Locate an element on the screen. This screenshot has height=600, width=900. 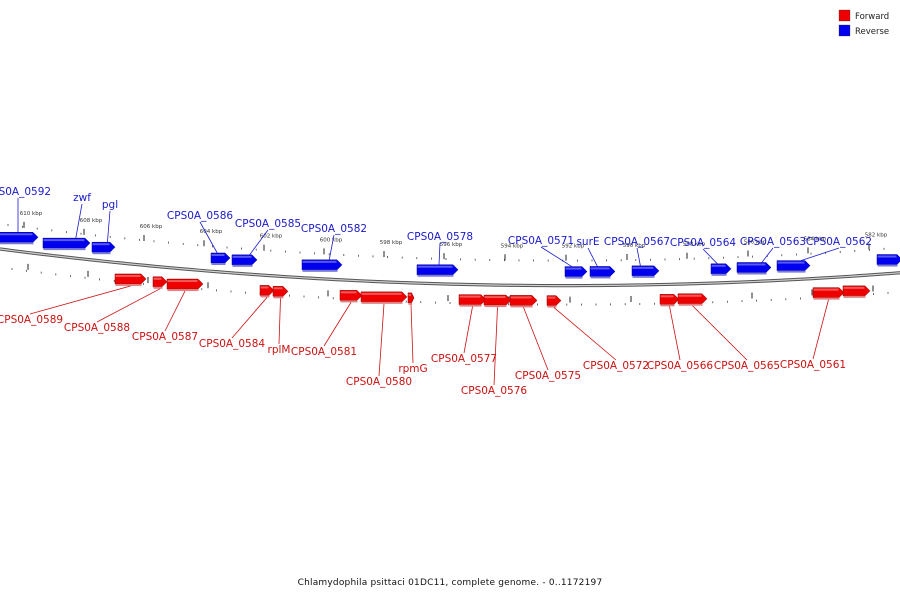
gene-unlabeled-forward is located at coordinates (856, 291).